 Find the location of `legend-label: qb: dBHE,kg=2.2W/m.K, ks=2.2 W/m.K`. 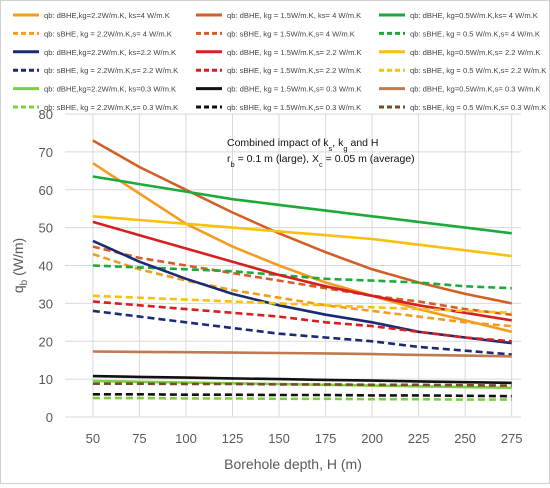

legend-label: qb: dBHE,kg=2.2W/m.K, ks=2.2 W/m.K is located at coordinates (110, 52).